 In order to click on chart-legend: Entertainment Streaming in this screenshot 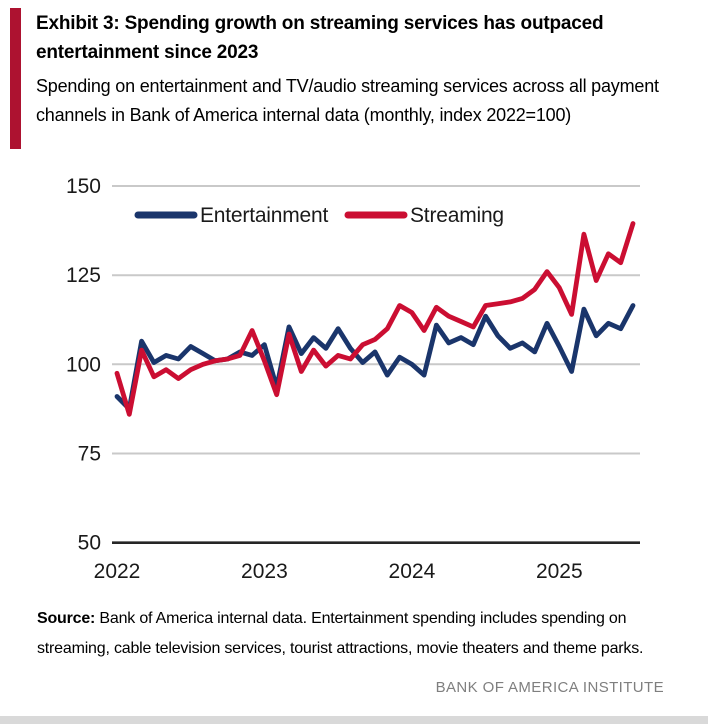, I will do `click(319, 215)`.